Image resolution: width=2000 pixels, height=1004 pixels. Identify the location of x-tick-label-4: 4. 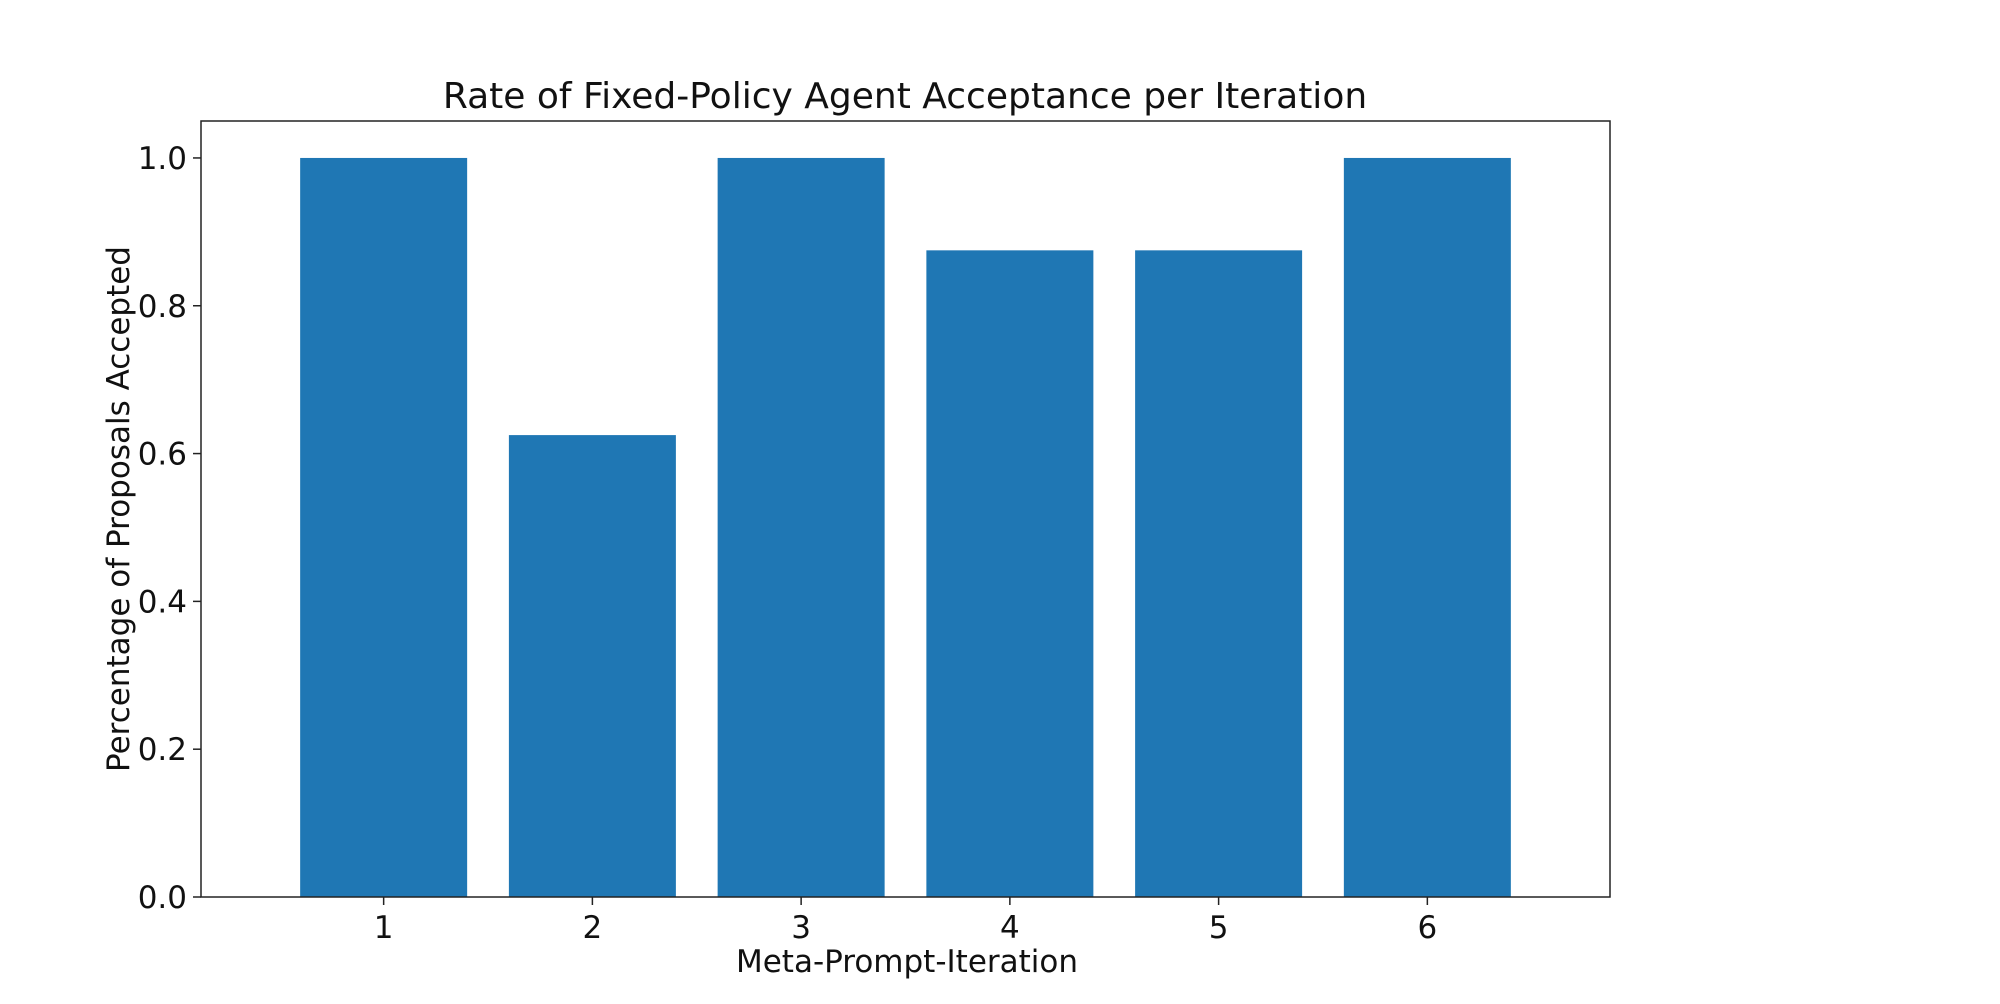
(1010, 928).